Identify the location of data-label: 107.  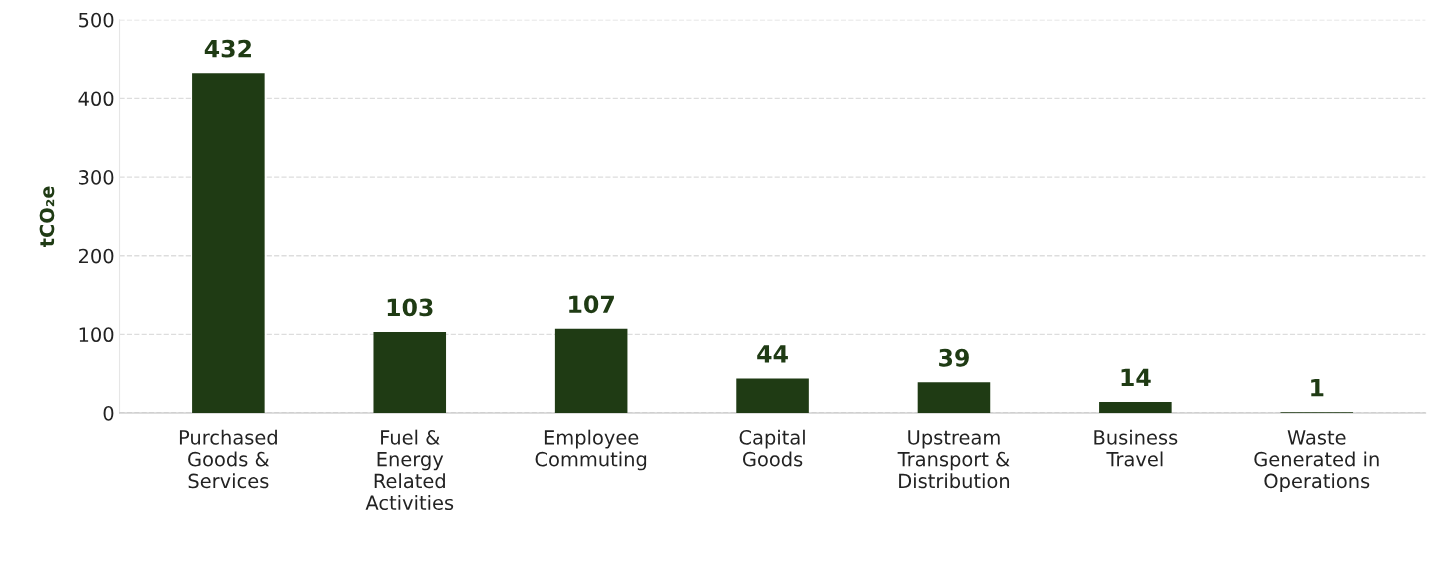
(591, 304).